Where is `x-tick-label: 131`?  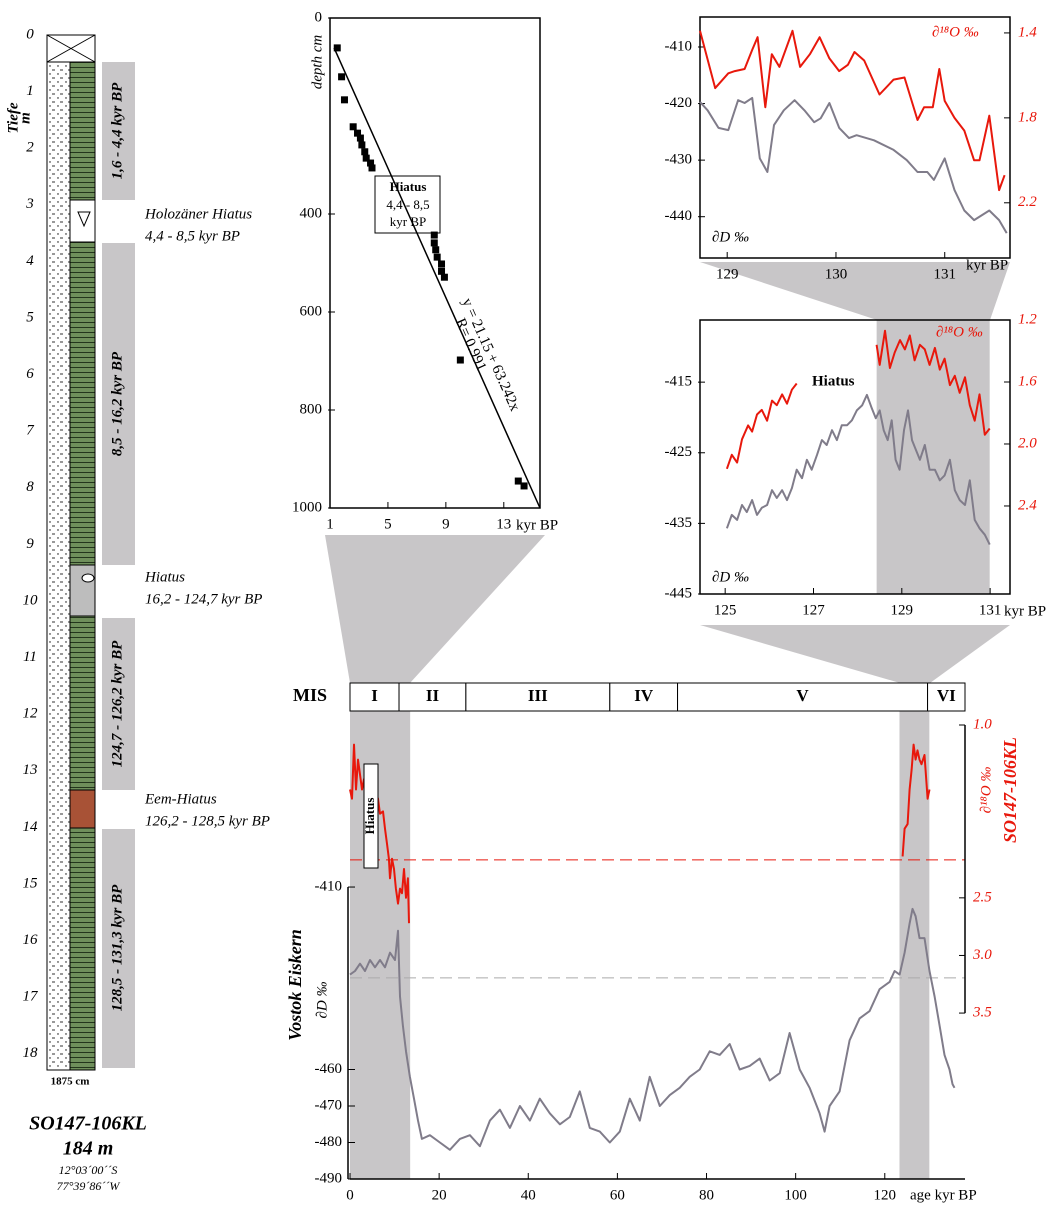 x-tick-label: 131 is located at coordinates (944, 274).